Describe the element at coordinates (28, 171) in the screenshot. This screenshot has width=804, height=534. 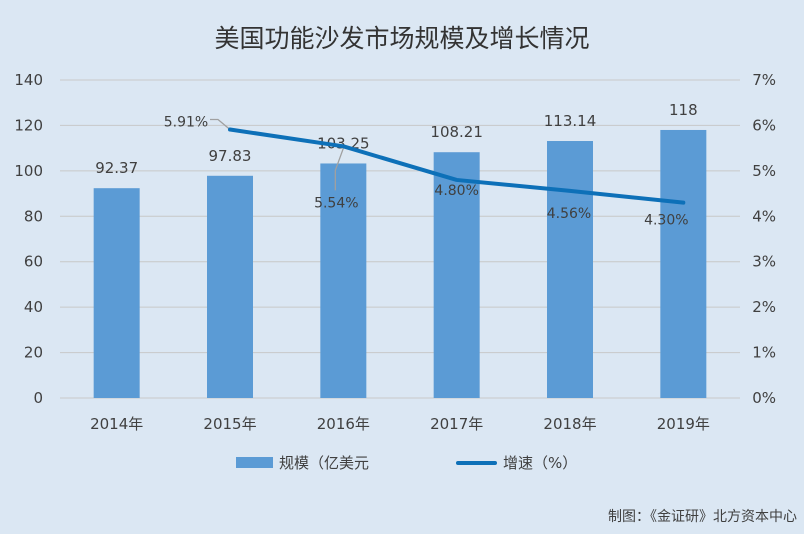
I see `left-tick-label: 100` at that location.